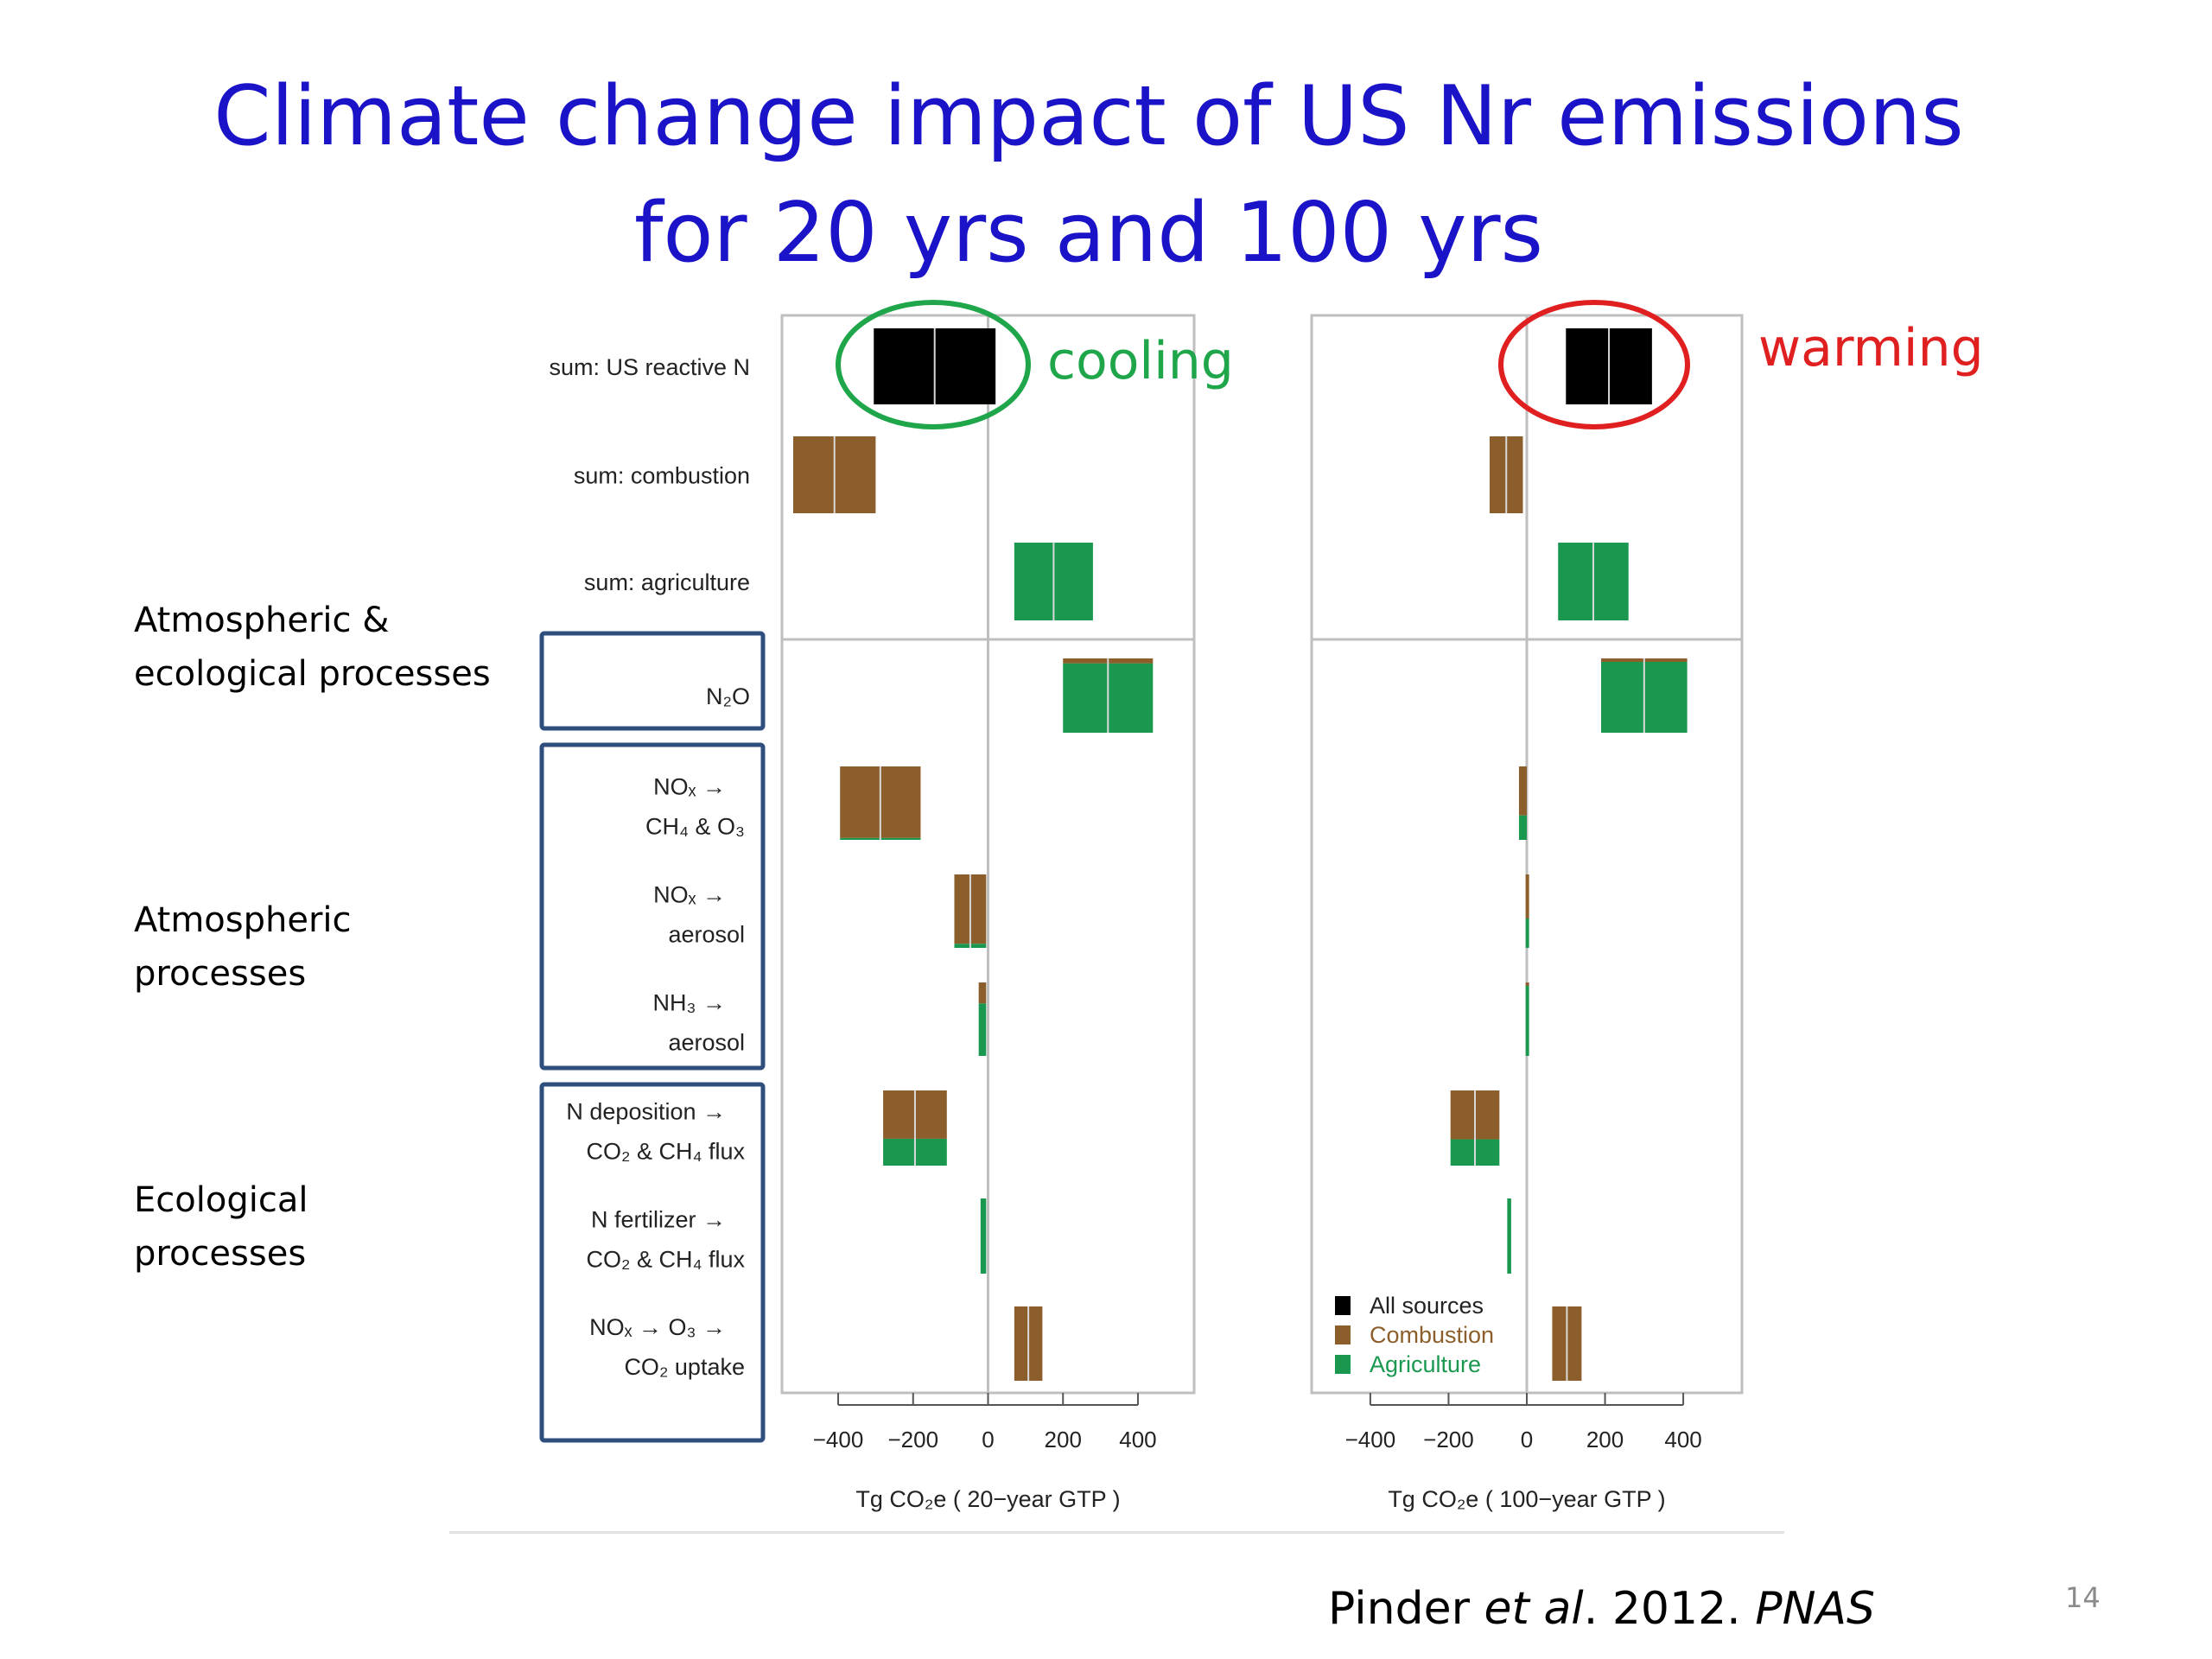 The height and width of the screenshot is (1659, 2212). Describe the element at coordinates (1116, 1532) in the screenshot. I see `footer-divider` at that location.